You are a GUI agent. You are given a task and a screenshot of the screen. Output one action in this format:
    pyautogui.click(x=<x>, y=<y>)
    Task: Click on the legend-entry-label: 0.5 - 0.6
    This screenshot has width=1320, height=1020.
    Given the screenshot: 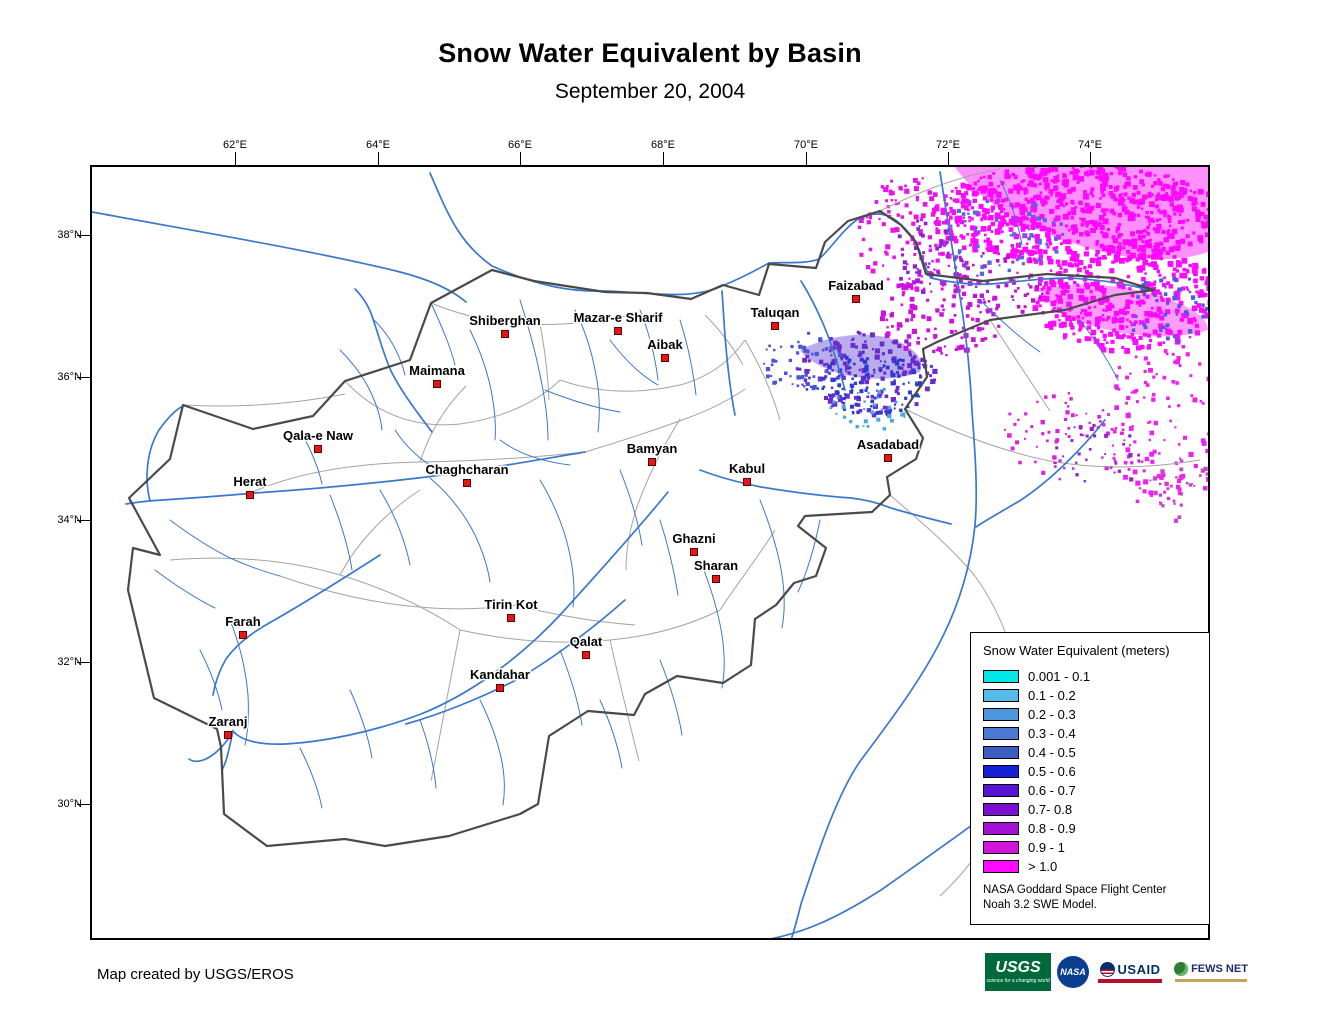 What is the action you would take?
    pyautogui.click(x=1052, y=771)
    